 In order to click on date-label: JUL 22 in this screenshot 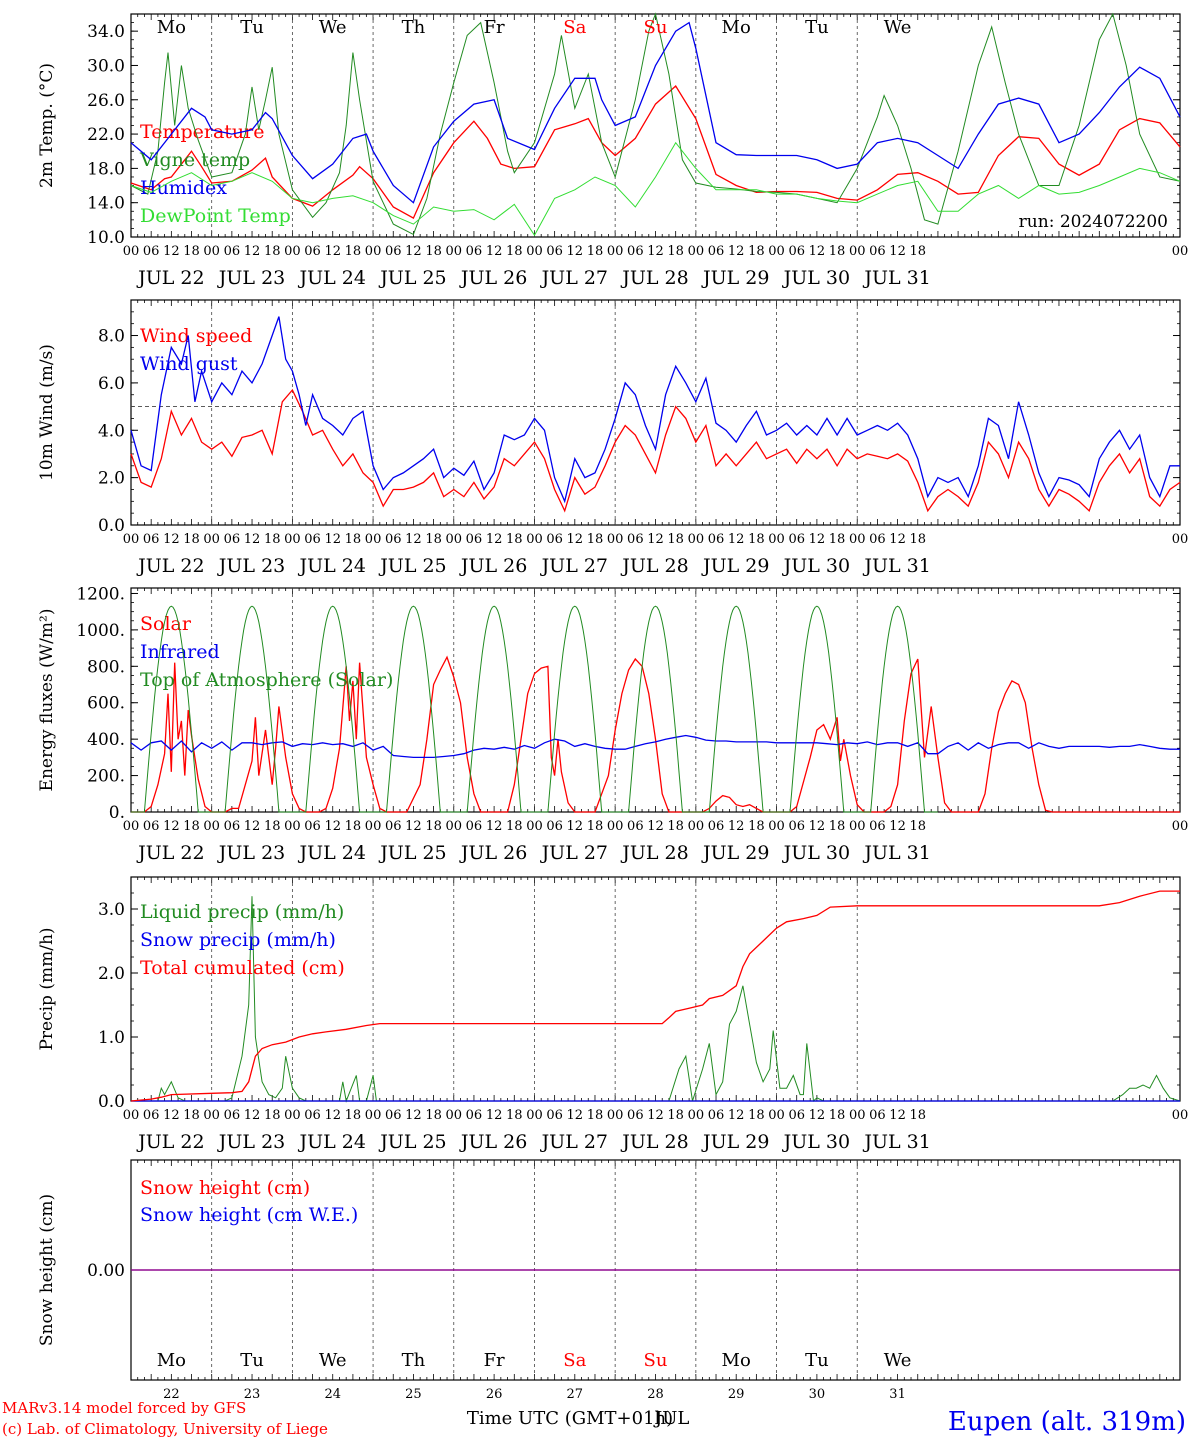, I will do `click(170, 853)`.